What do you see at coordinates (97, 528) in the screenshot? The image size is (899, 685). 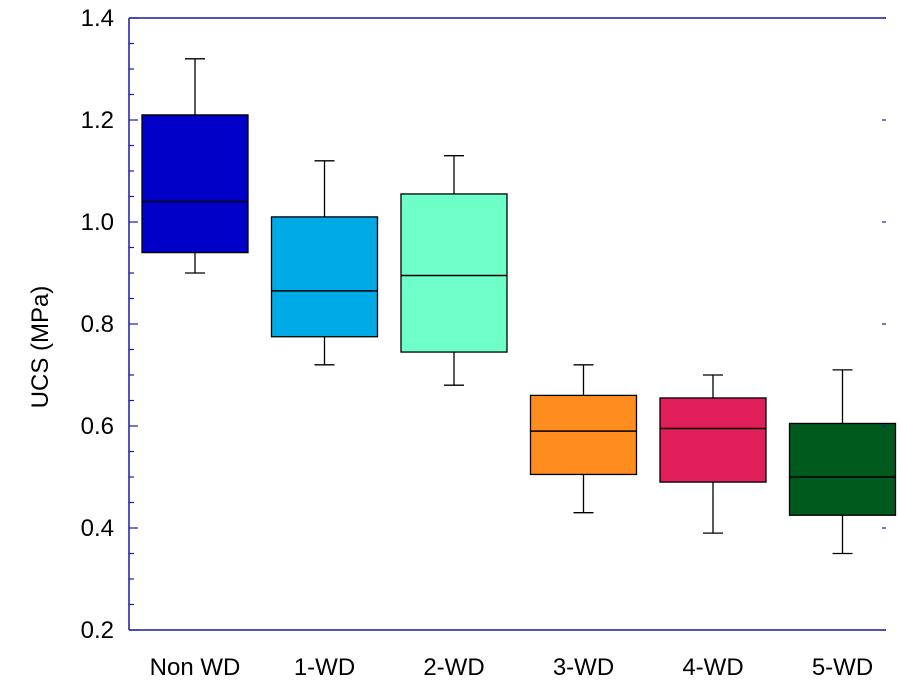 I see `y-tick-label: 0.4` at bounding box center [97, 528].